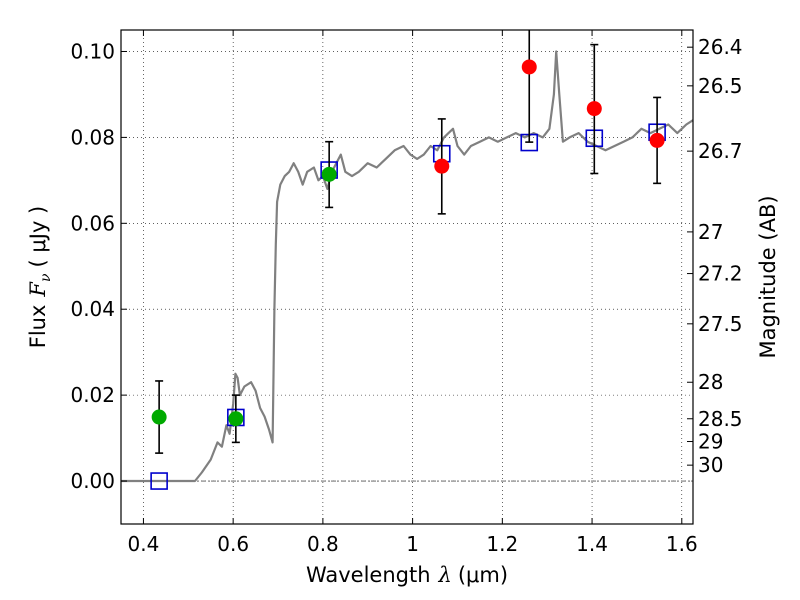  Describe the element at coordinates (720, 86) in the screenshot. I see `y2-tick-label-1: 26.5` at that location.